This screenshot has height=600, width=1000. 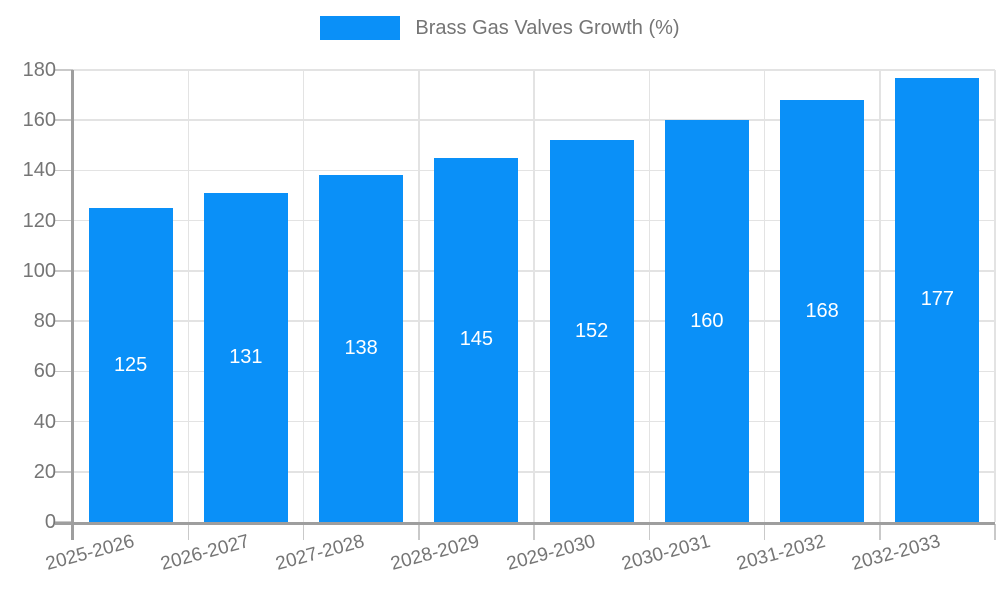 What do you see at coordinates (44, 371) in the screenshot?
I see `y-axis-tick-label: 60` at bounding box center [44, 371].